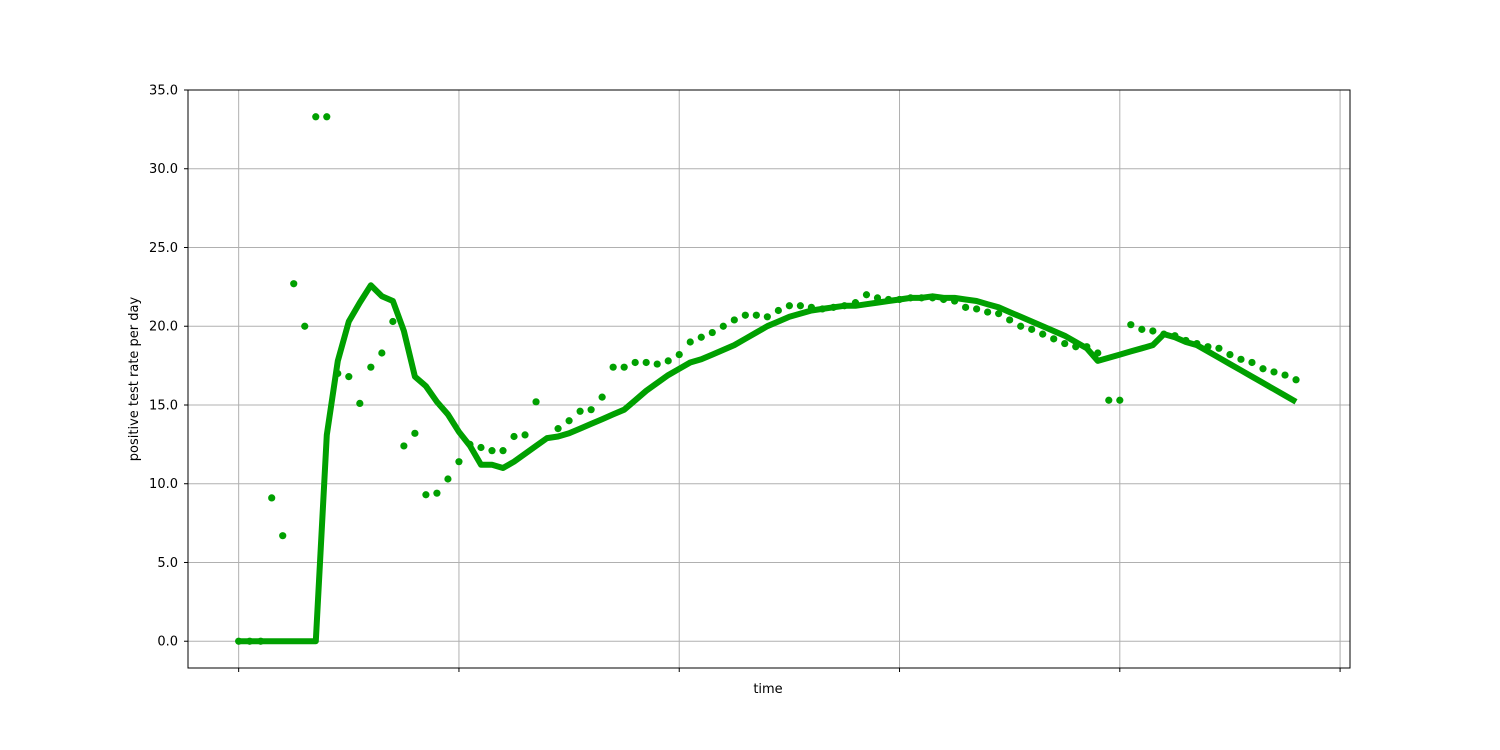  I want to click on y-tick-label: 35.0, so click(163, 91).